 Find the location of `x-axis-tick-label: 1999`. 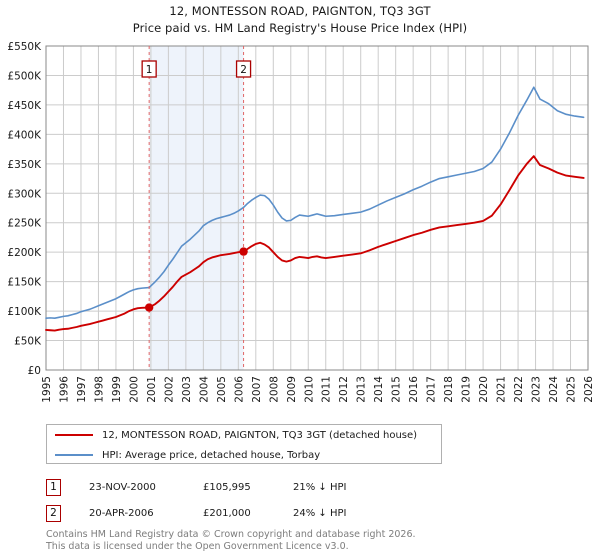

x-axis-tick-label: 1999 is located at coordinates (117, 389).